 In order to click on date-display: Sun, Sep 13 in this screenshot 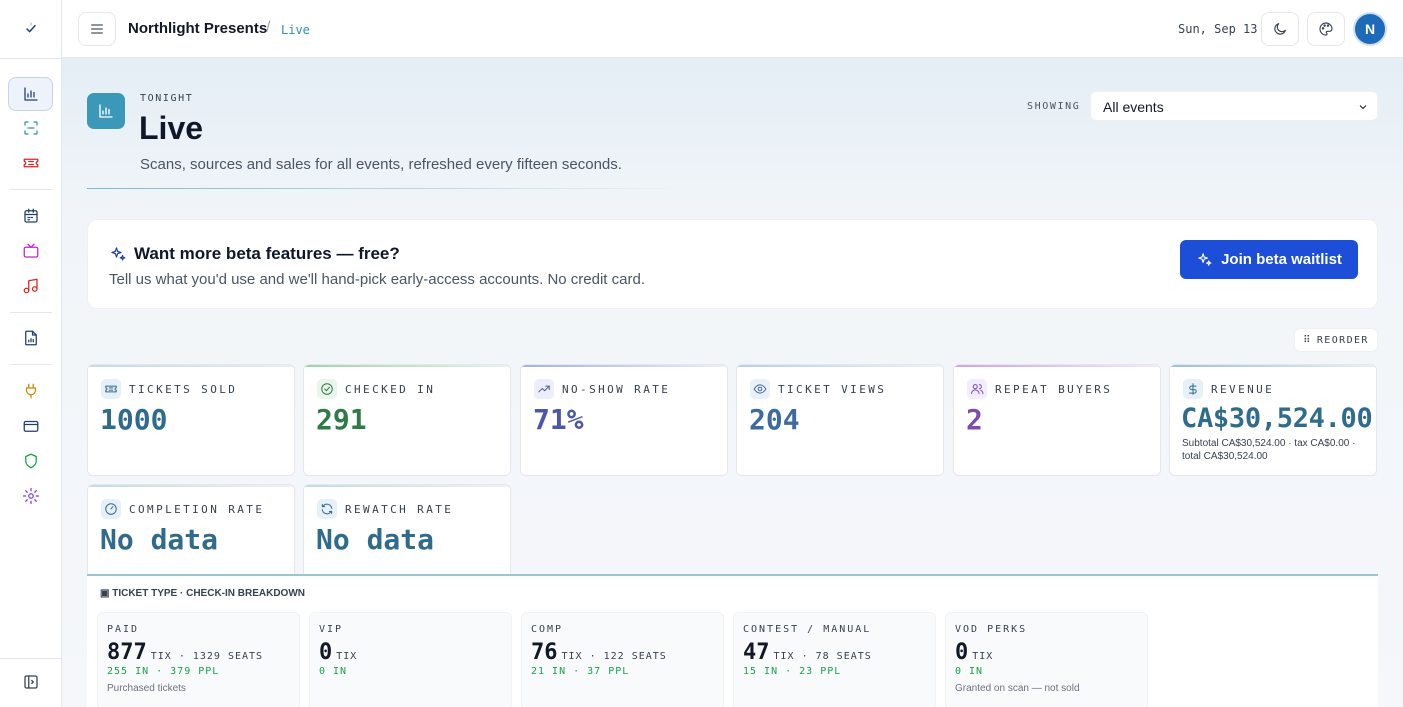, I will do `click(1218, 29)`.